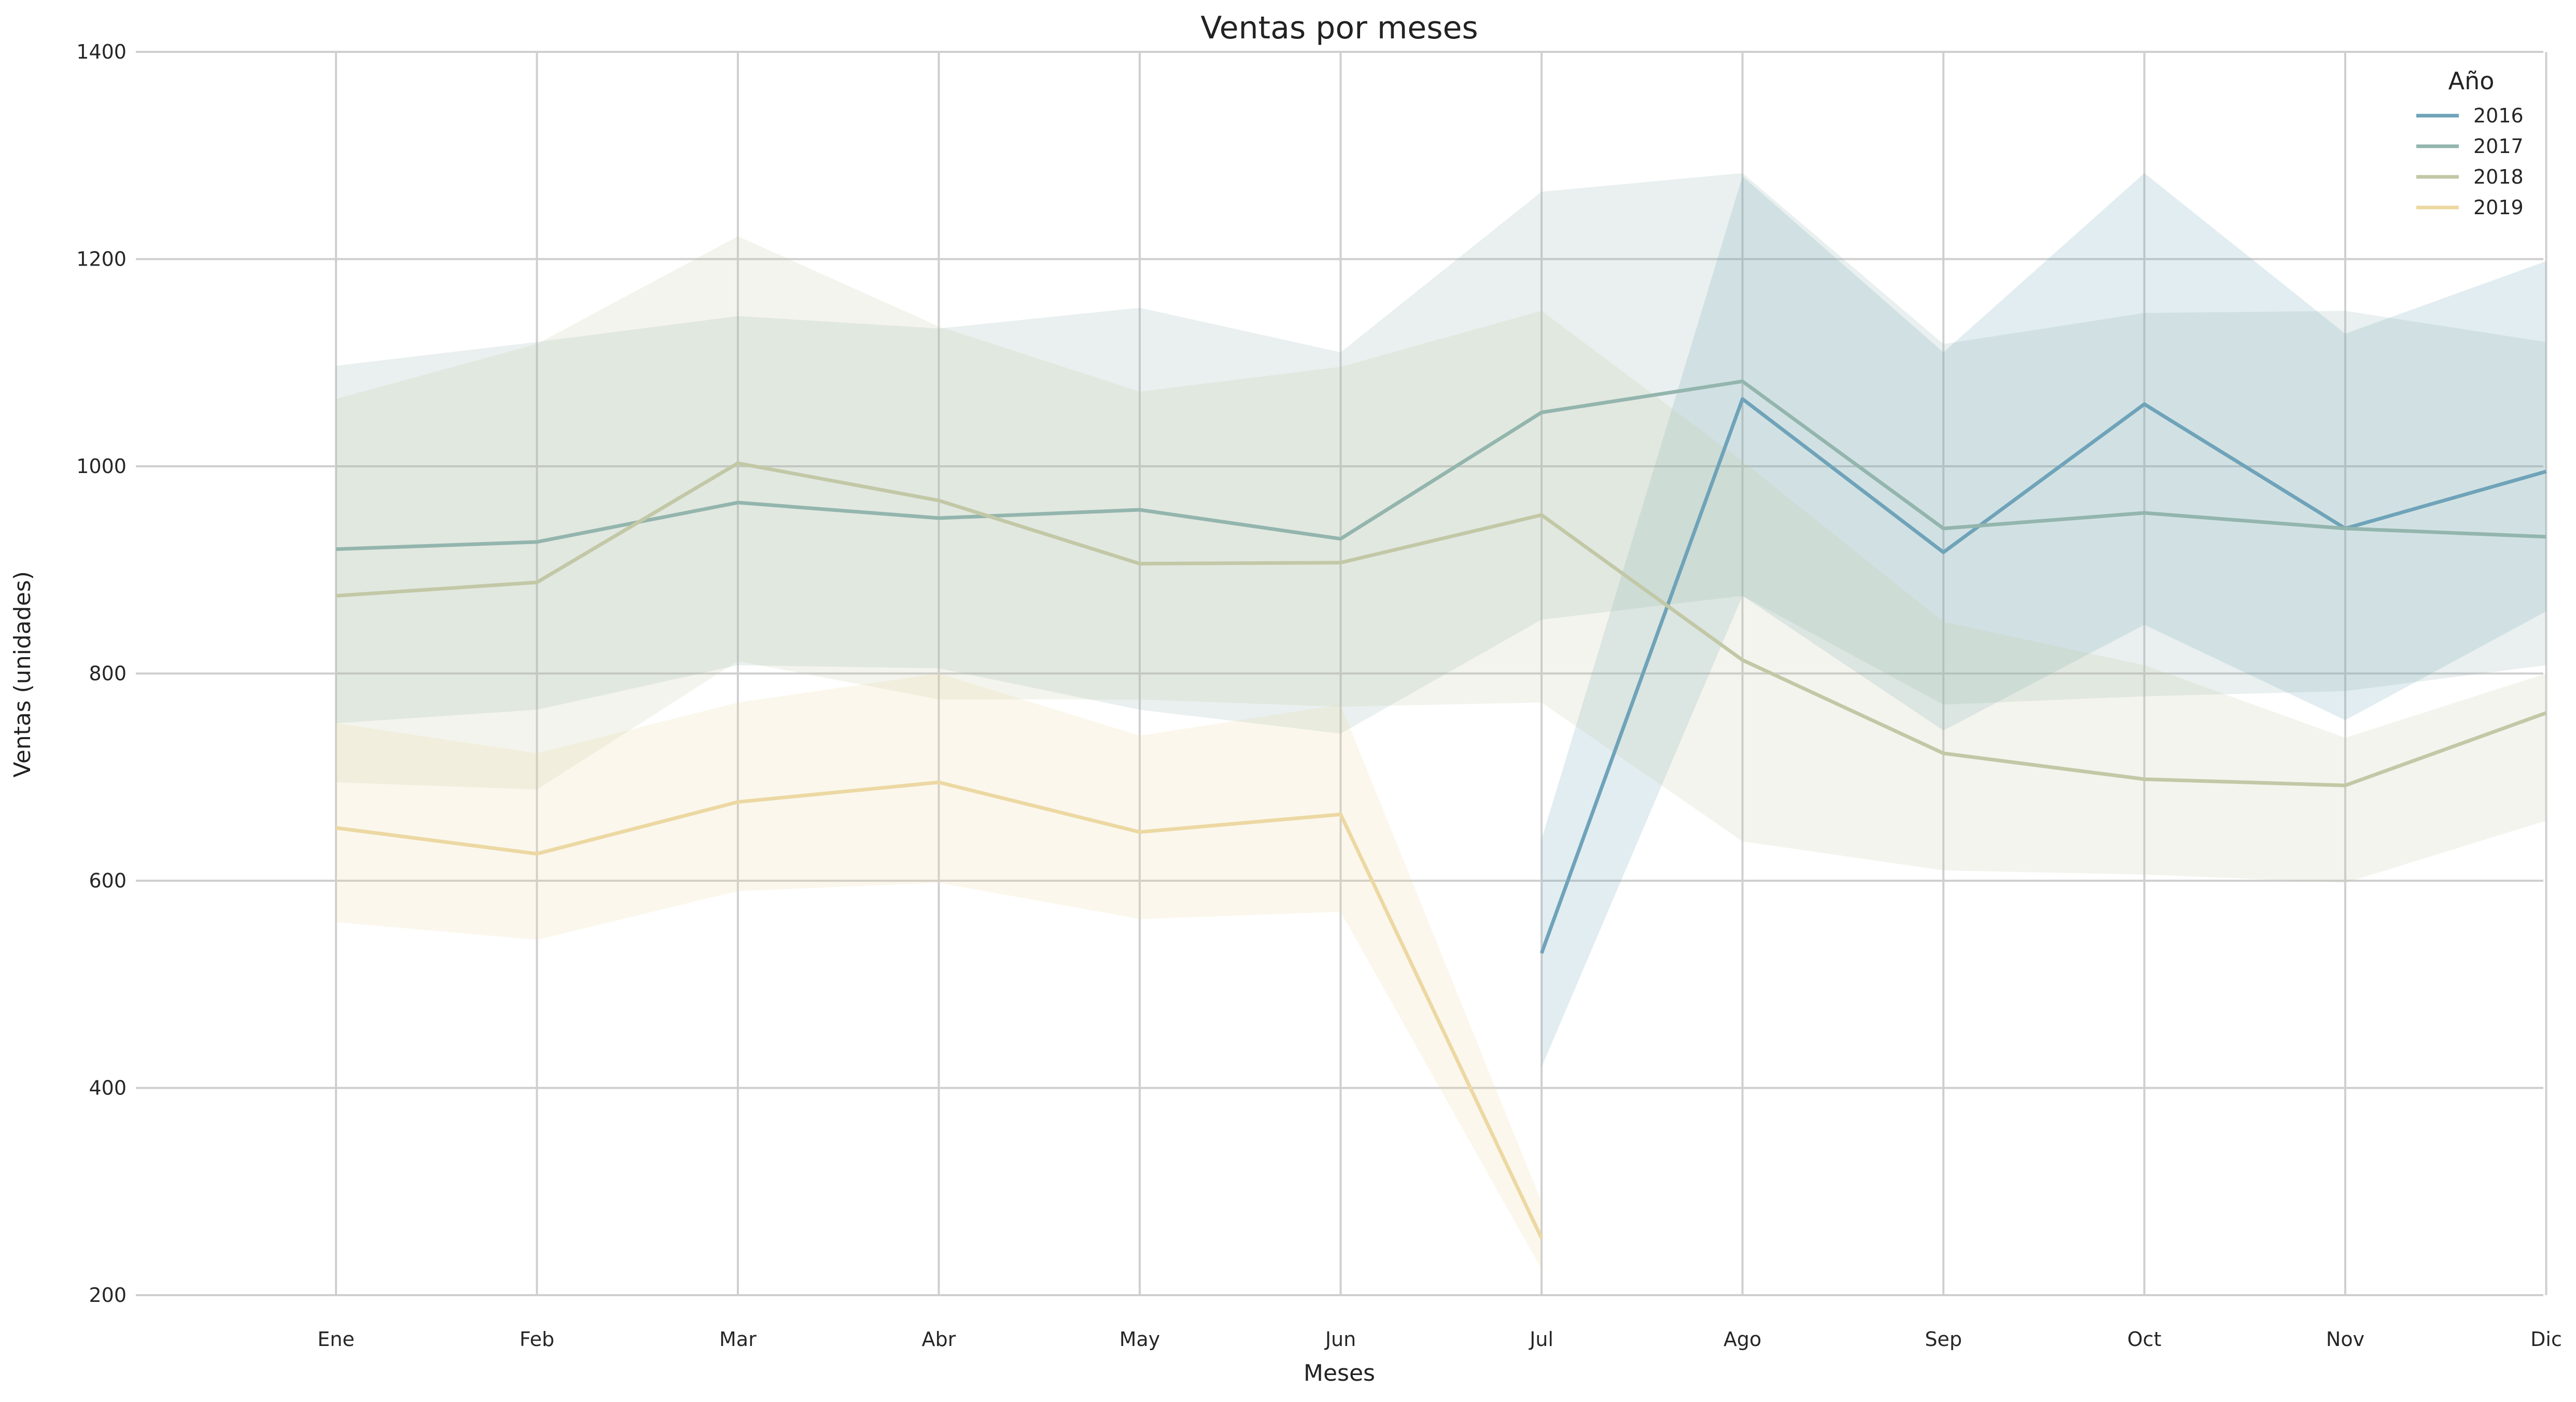 The image size is (2576, 1402). I want to click on chart-title: Ventas por meses, so click(1339, 28).